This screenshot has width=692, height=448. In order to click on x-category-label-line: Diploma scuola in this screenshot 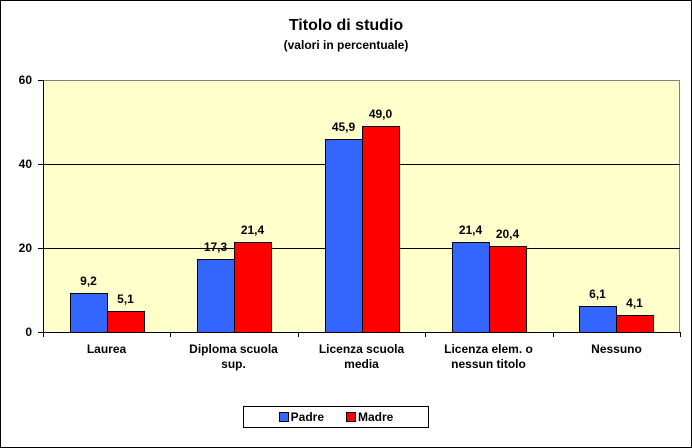, I will do `click(233, 349)`.